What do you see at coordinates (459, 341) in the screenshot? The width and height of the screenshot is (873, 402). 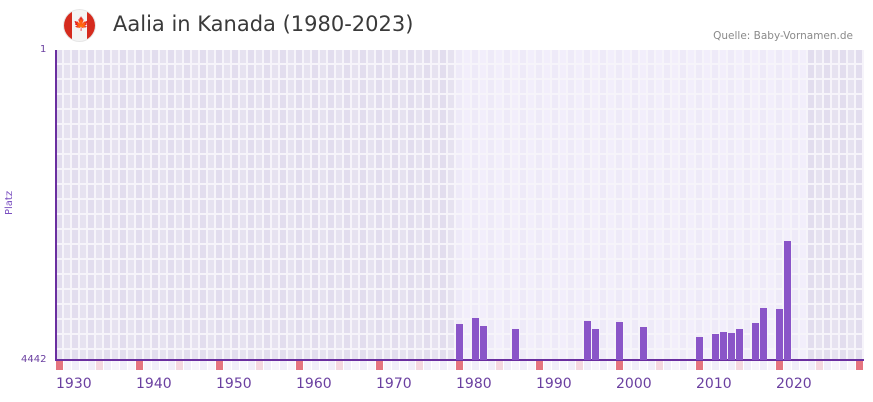 I see `bar-1980` at bounding box center [459, 341].